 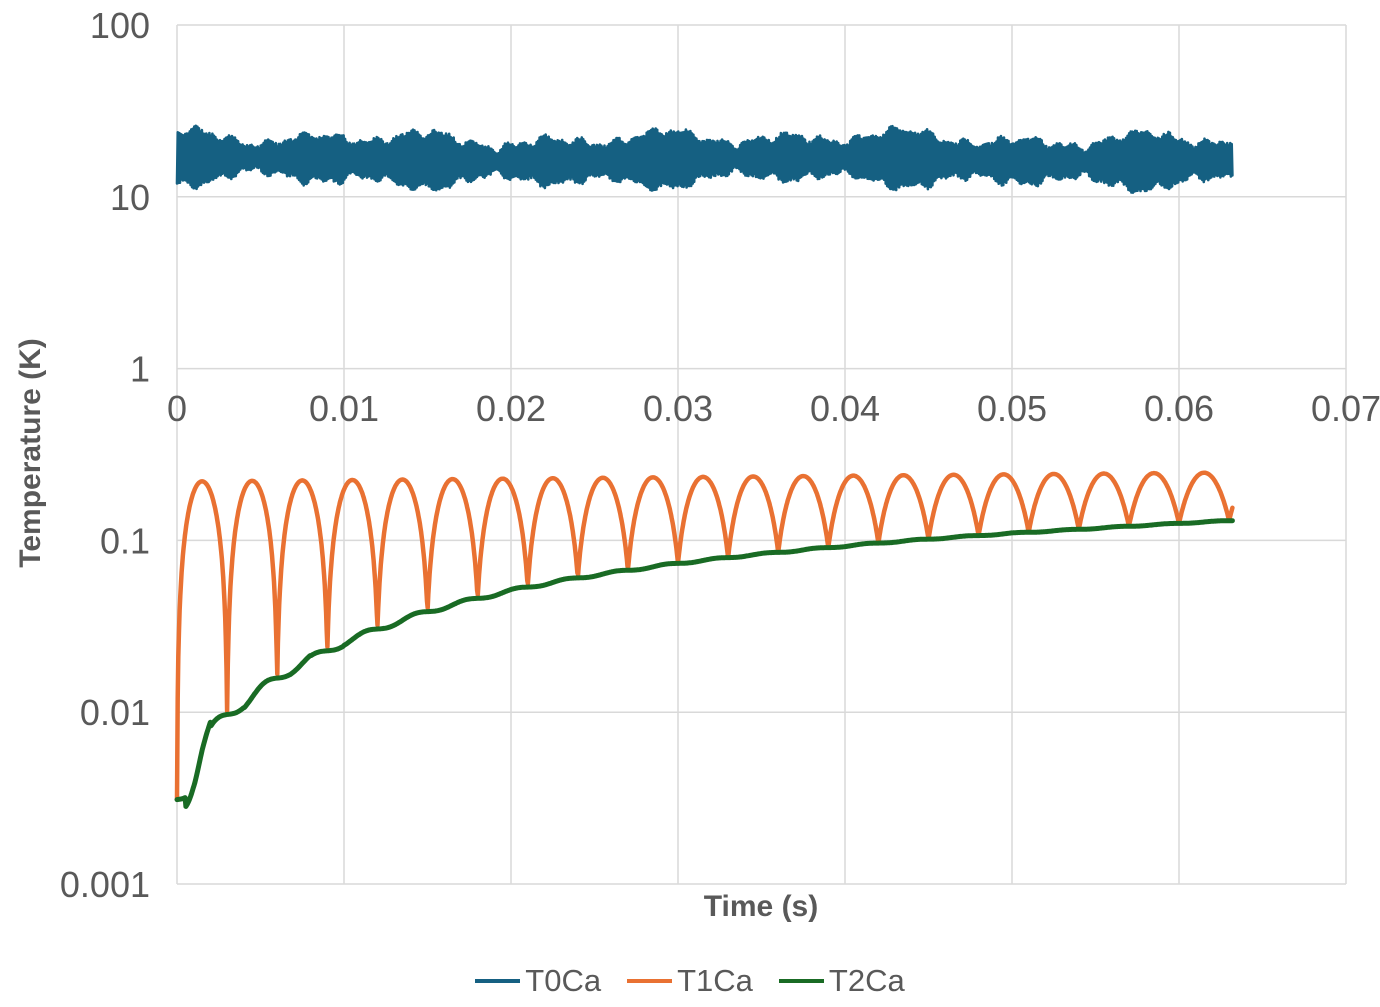 I want to click on legend-label-t2ca: T2Ca, so click(x=866, y=980).